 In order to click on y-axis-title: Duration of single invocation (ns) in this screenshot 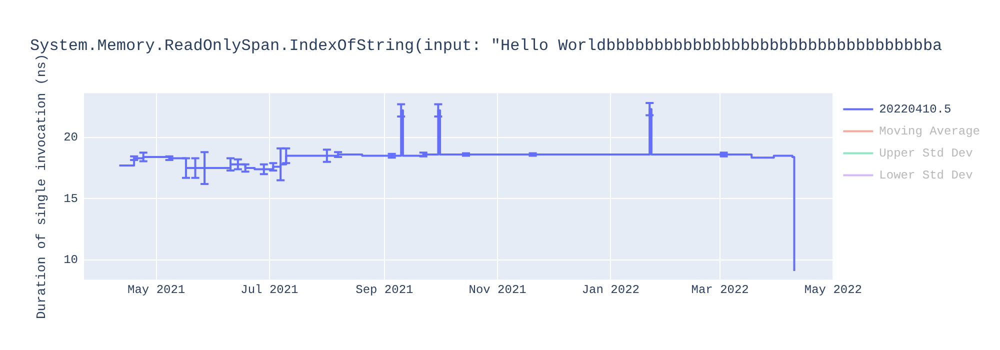, I will do `click(42, 187)`.